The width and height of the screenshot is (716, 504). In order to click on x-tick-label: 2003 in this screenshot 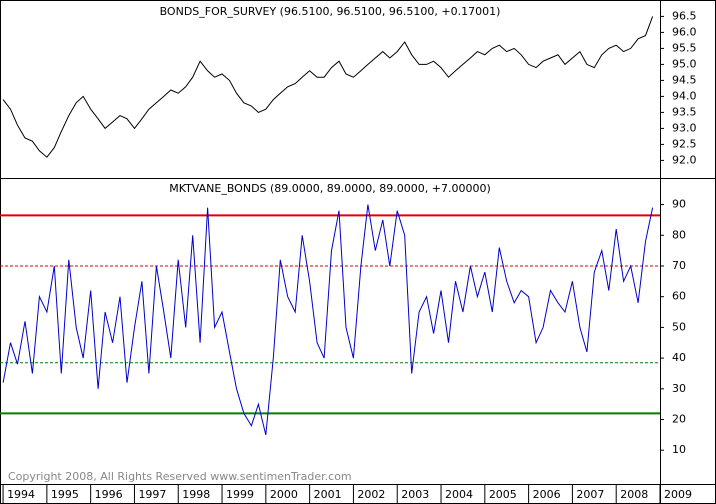, I will do `click(415, 494)`.